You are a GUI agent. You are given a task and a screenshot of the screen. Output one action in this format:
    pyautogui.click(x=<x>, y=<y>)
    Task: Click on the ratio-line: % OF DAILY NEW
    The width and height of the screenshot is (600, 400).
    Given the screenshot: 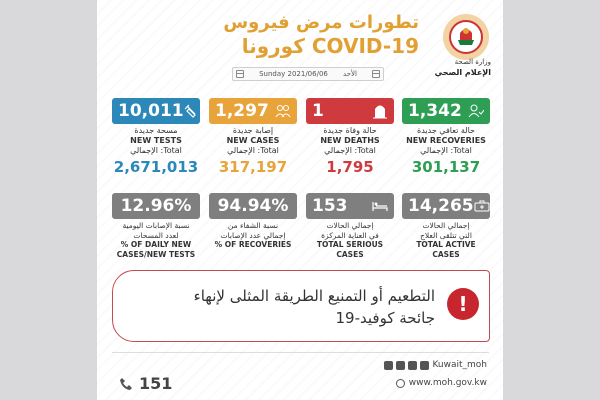 What is the action you would take?
    pyautogui.click(x=156, y=244)
    